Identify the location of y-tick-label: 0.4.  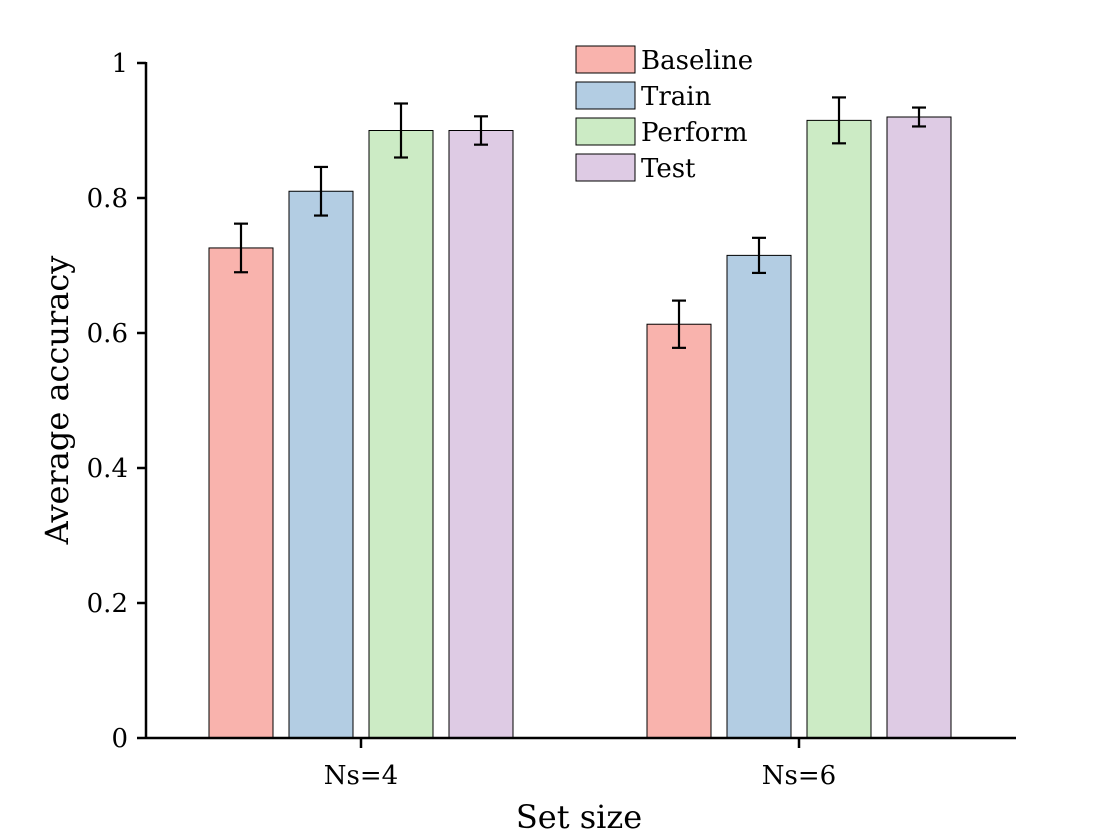
(107, 469).